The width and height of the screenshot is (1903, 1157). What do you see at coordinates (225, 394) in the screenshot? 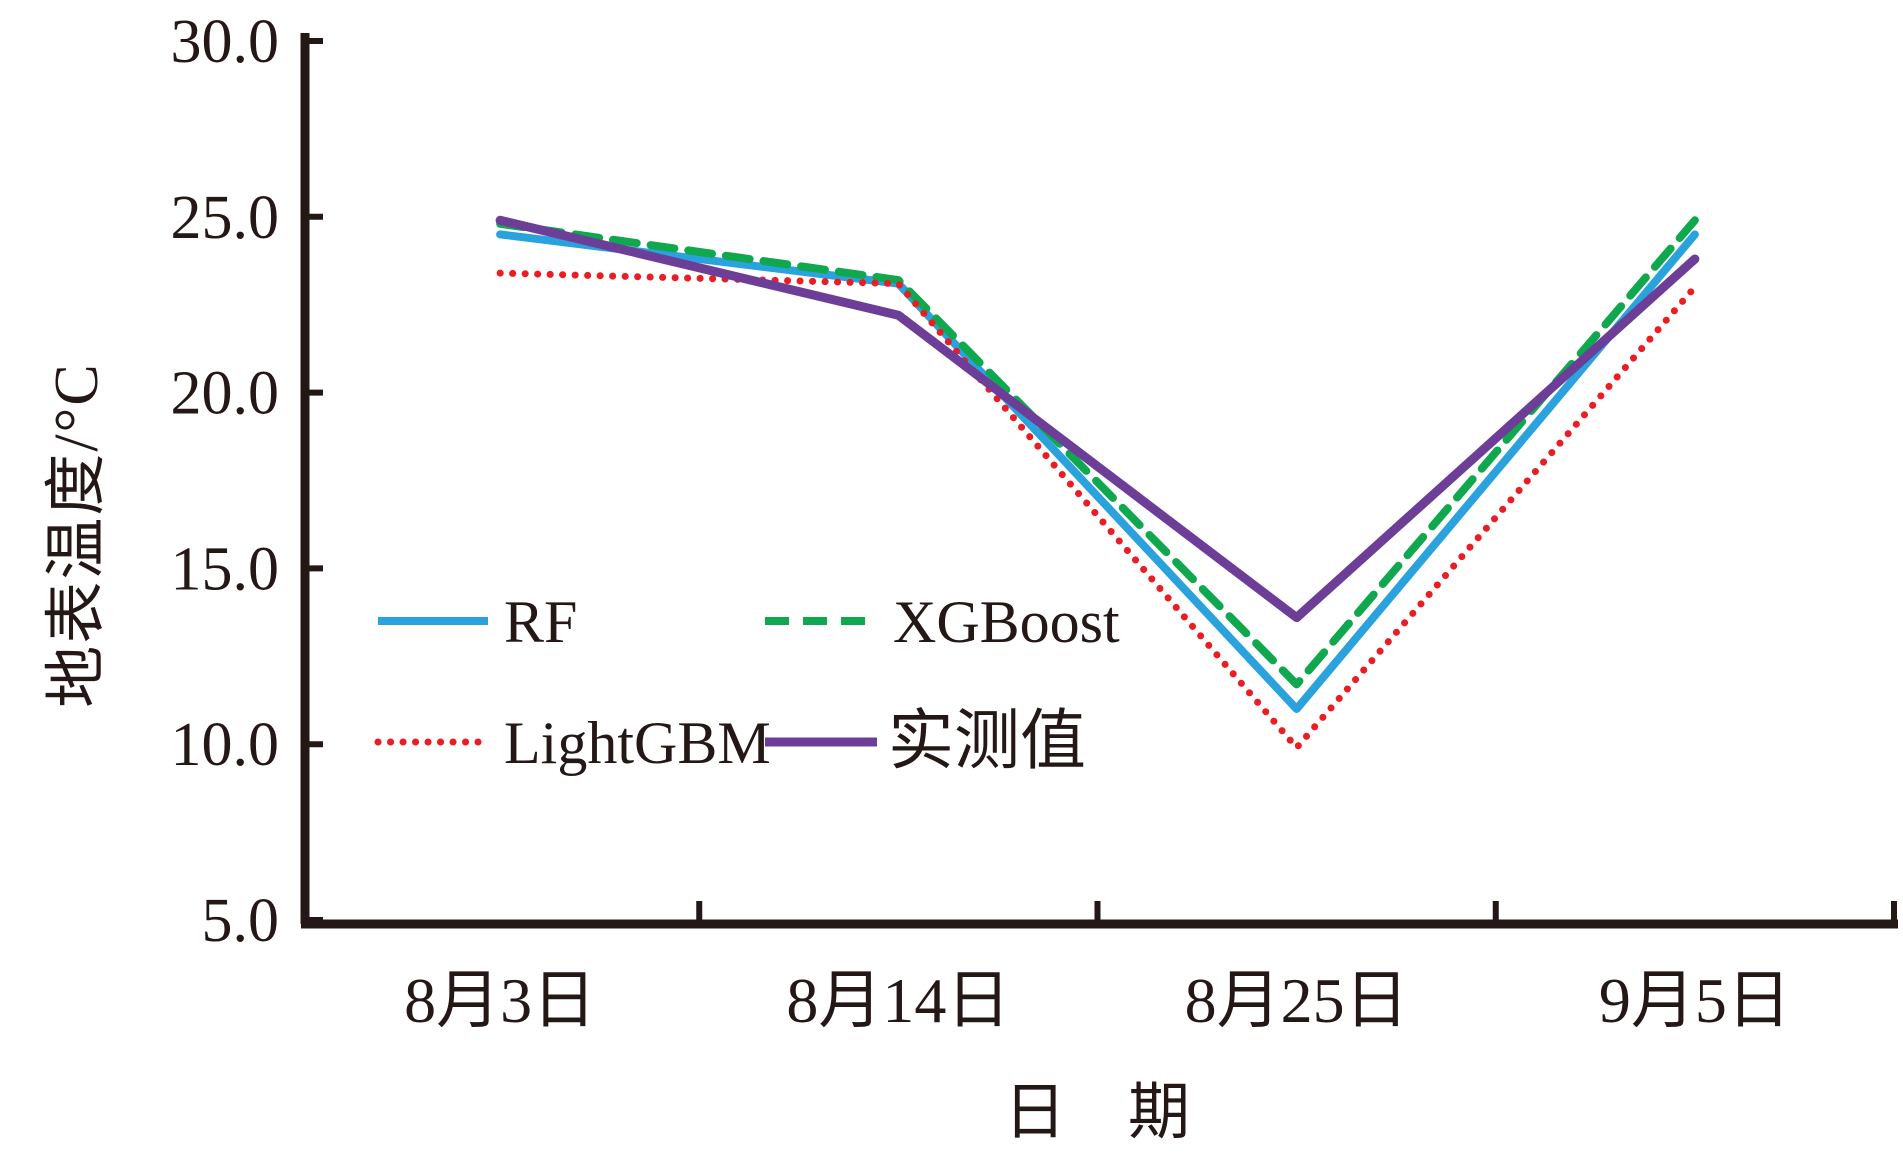
I see `y-tick-label: 20.0` at bounding box center [225, 394].